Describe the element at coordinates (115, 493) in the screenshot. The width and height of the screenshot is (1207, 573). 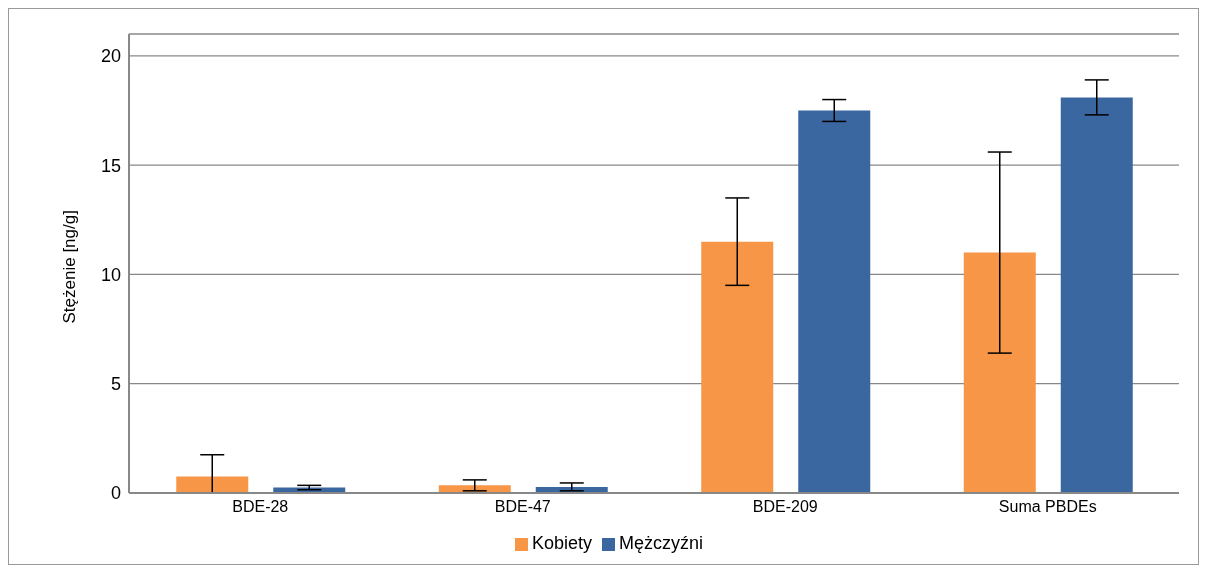
I see `y-tick-label: 0` at that location.